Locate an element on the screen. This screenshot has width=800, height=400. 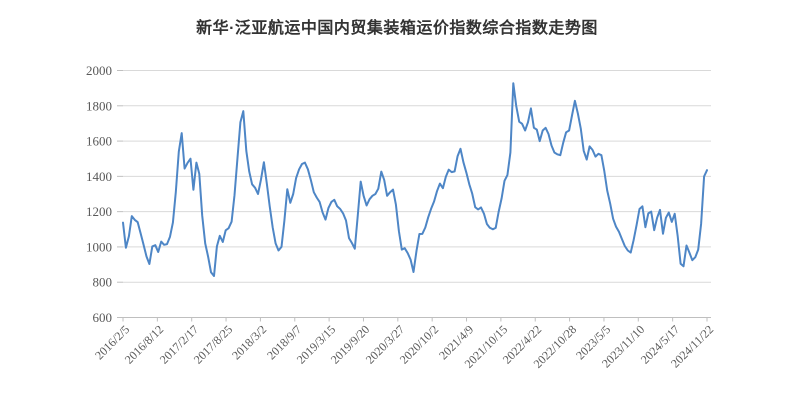
y-tick-label: 1000 is located at coordinates (99, 246).